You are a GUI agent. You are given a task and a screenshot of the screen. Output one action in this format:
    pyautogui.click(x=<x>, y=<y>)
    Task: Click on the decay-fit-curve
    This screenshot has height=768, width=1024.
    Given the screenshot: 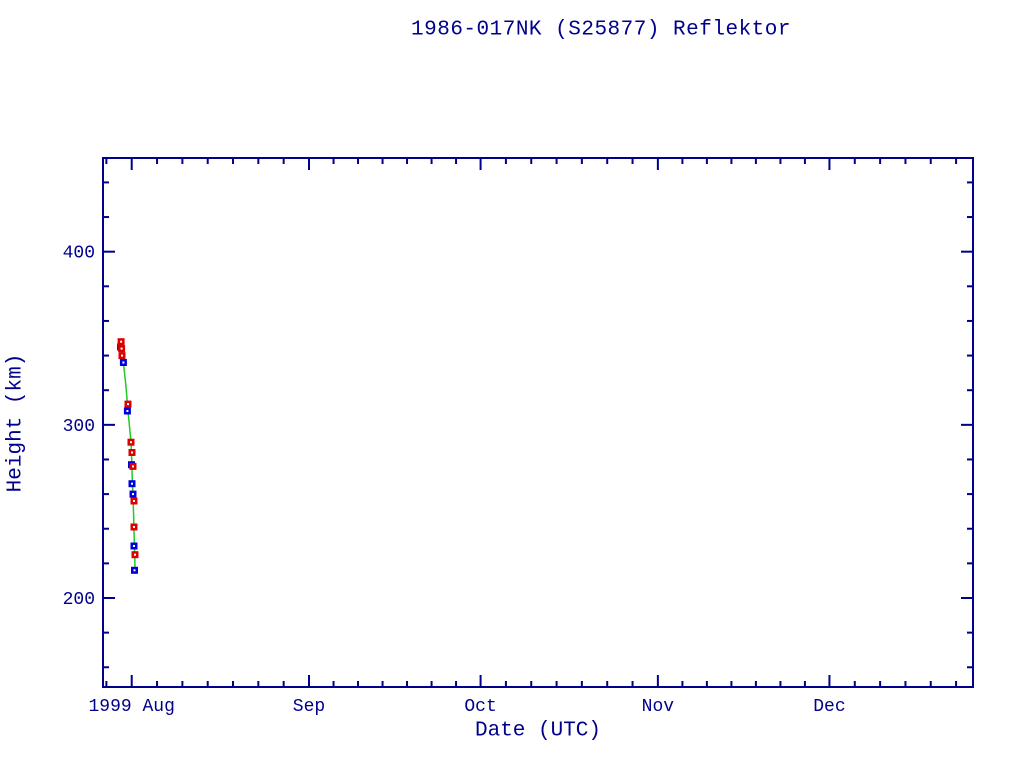 What is the action you would take?
    pyautogui.click(x=127, y=456)
    